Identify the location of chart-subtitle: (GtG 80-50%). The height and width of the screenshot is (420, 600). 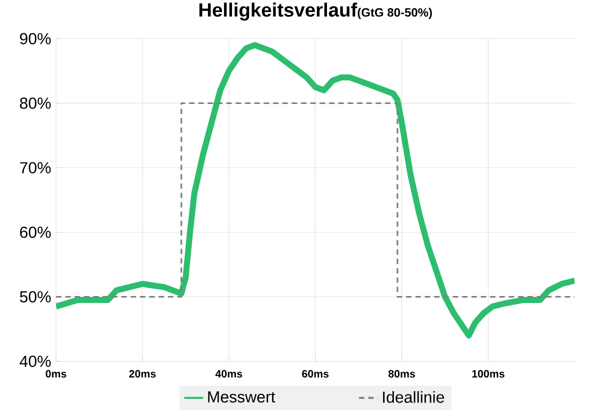
(395, 14).